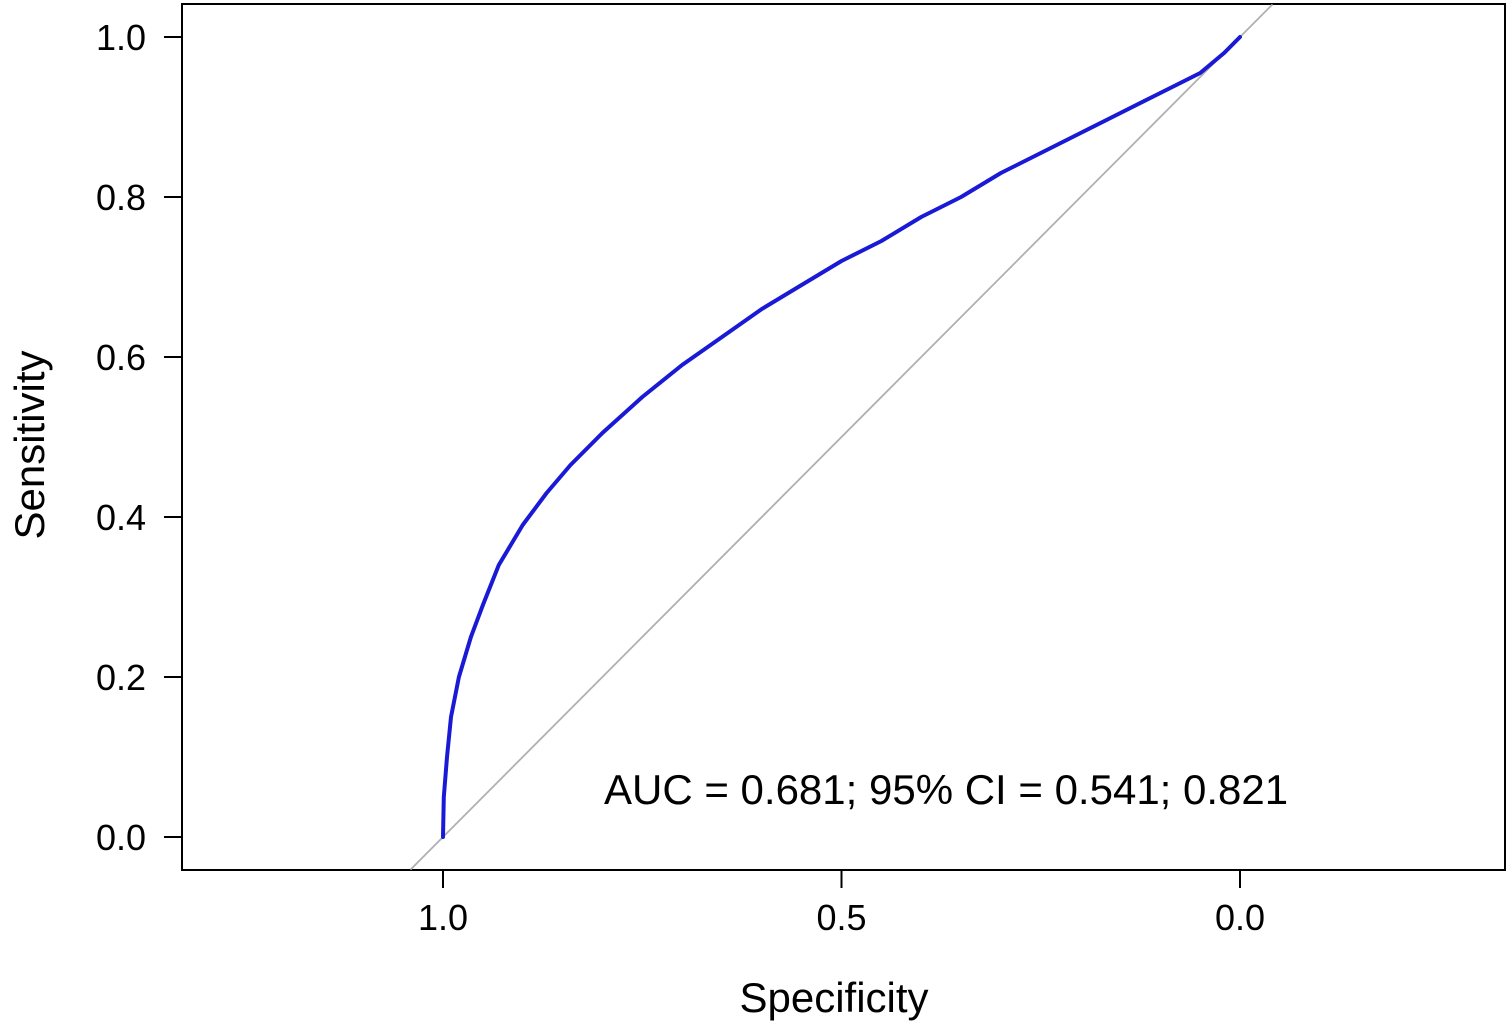 The width and height of the screenshot is (1512, 1026). What do you see at coordinates (121, 197) in the screenshot?
I see `y-tick-label: 0.8` at bounding box center [121, 197].